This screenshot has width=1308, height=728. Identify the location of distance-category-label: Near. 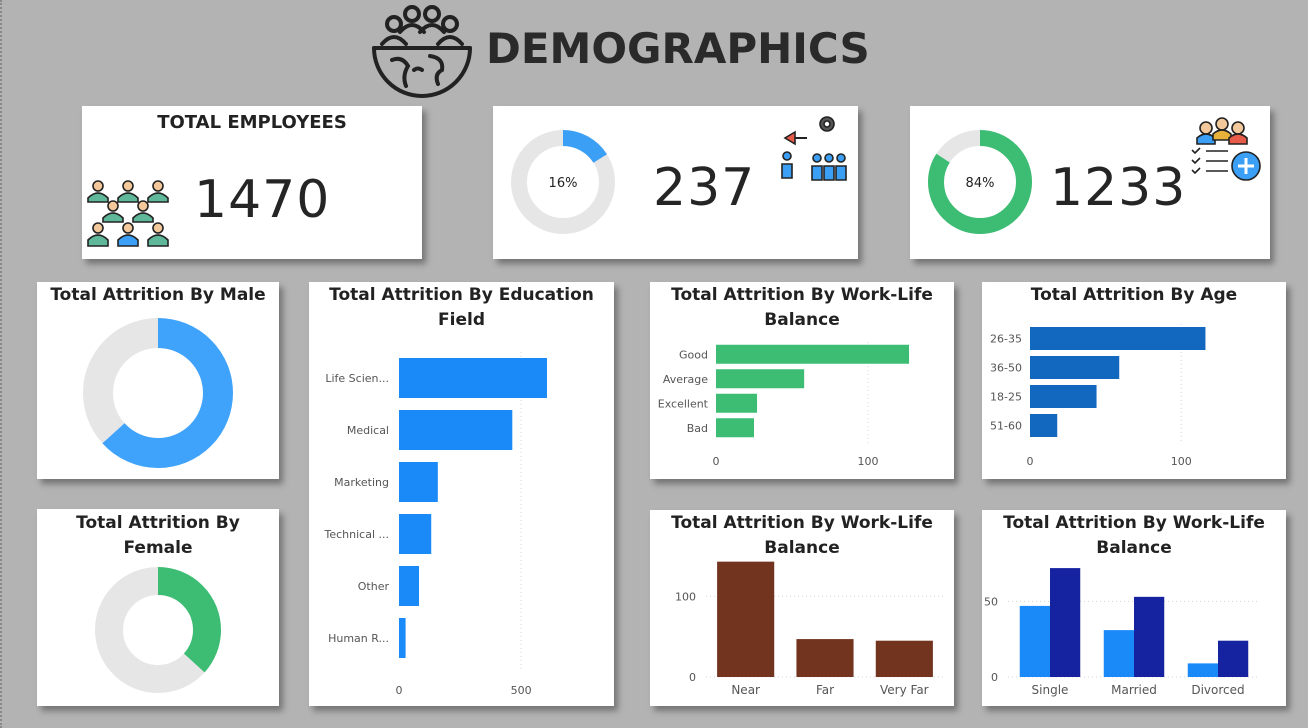
(745, 690).